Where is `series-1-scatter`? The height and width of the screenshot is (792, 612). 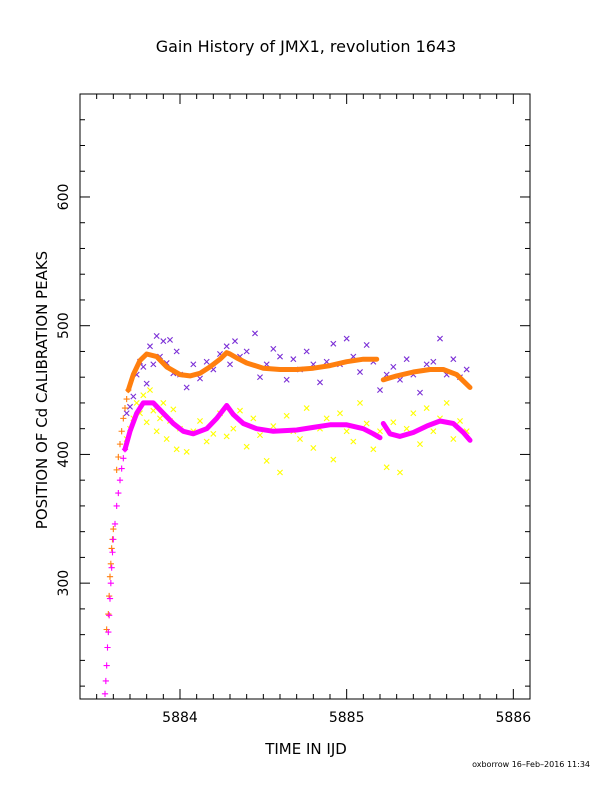
series-1-scatter is located at coordinates (296, 431).